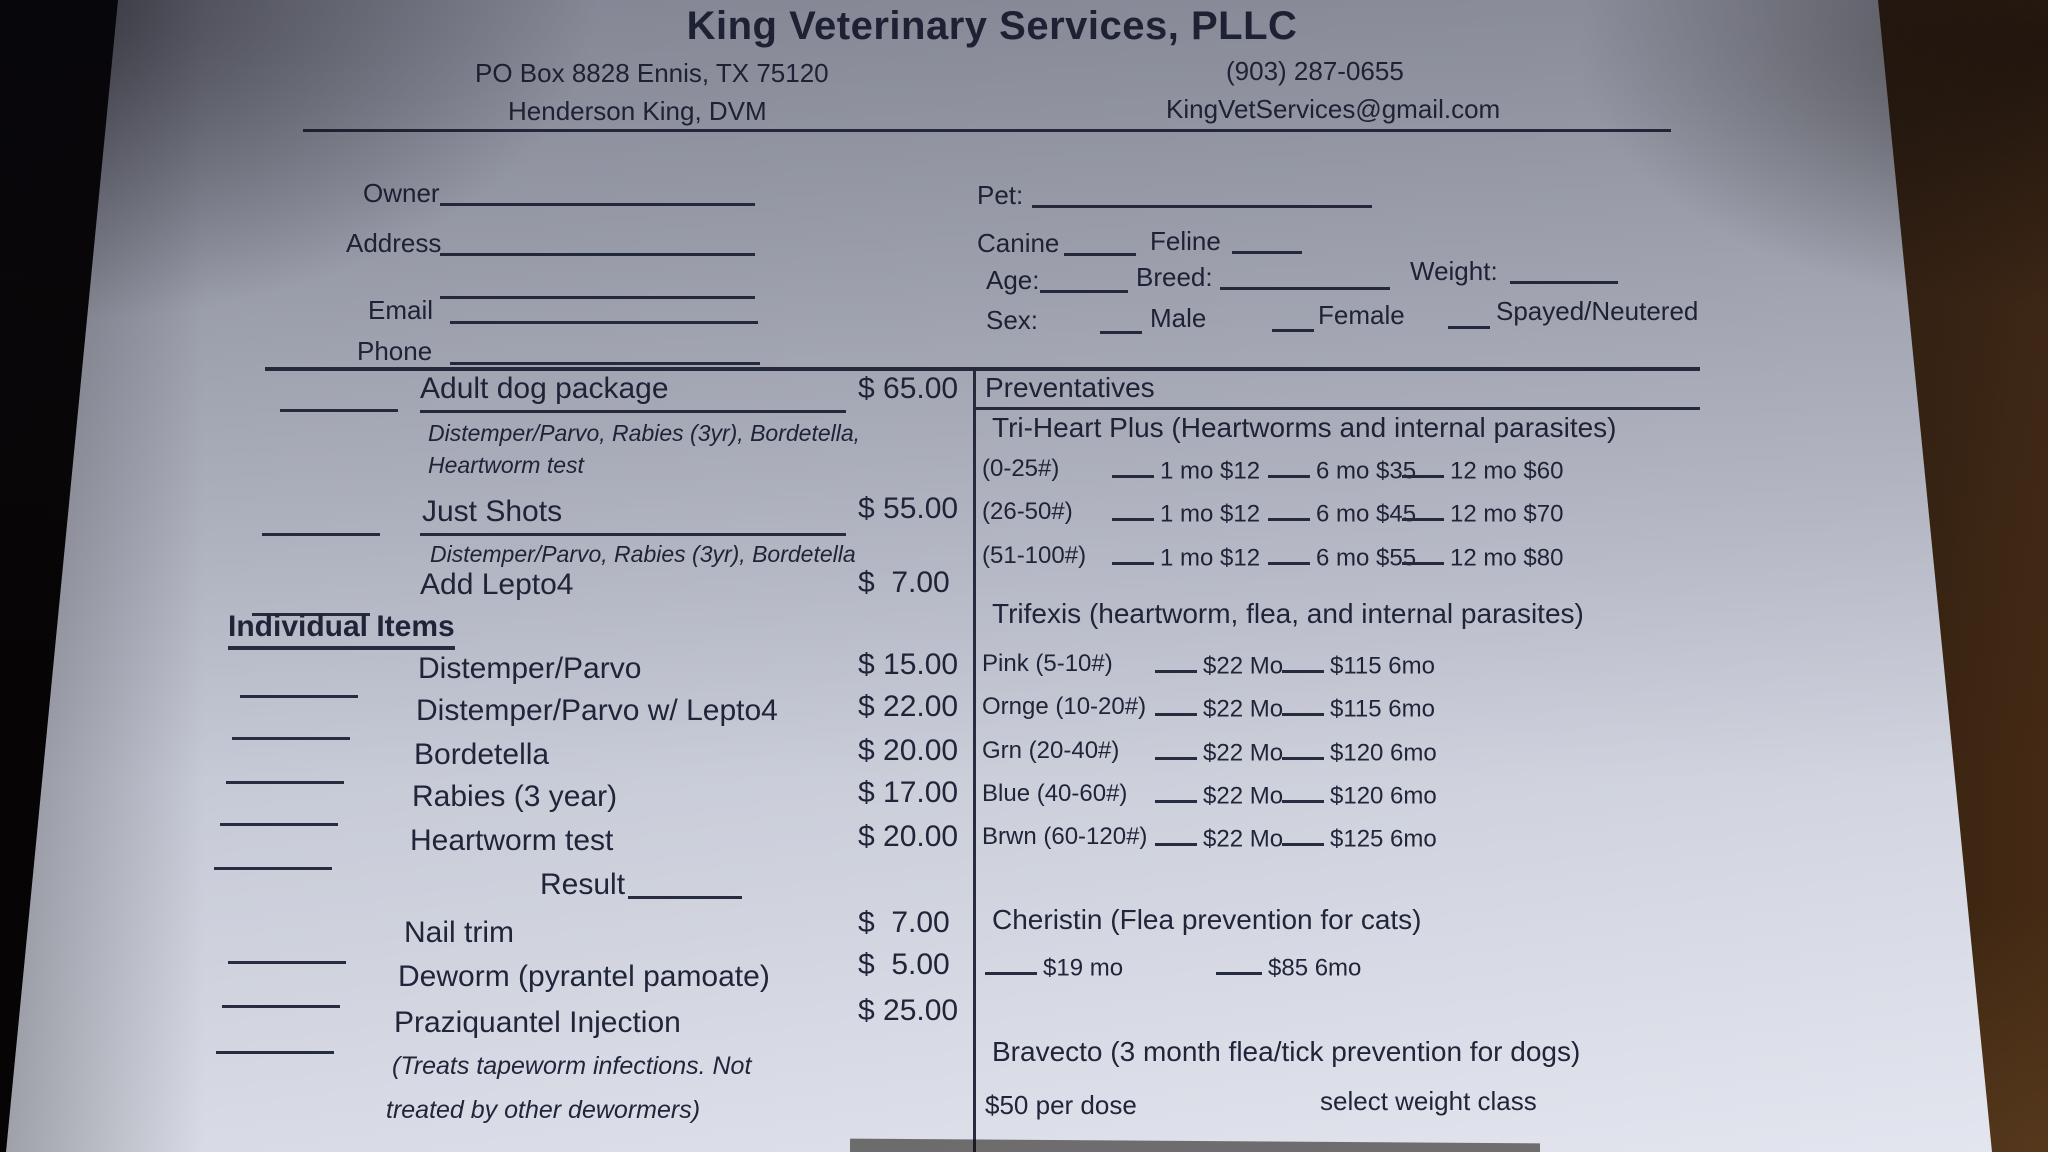 The height and width of the screenshot is (1152, 2048). Describe the element at coordinates (394, 243) in the screenshot. I see `address-label: Address` at that location.